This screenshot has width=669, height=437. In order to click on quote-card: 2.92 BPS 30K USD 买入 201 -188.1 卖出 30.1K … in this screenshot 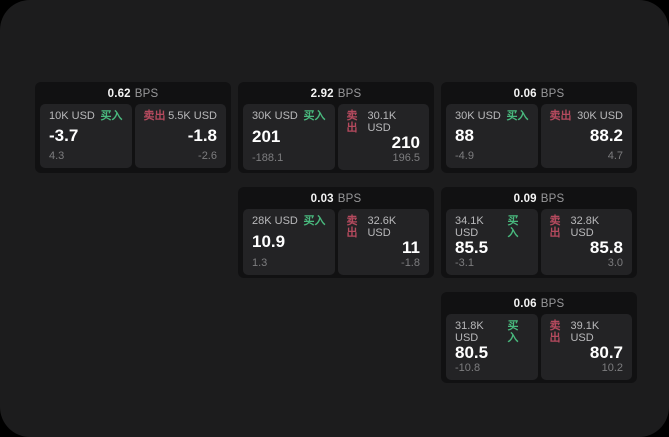, I will do `click(336, 127)`.